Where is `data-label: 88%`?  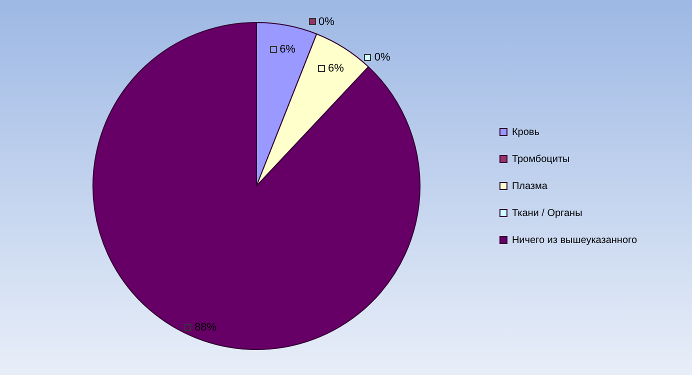 data-label: 88% is located at coordinates (205, 327).